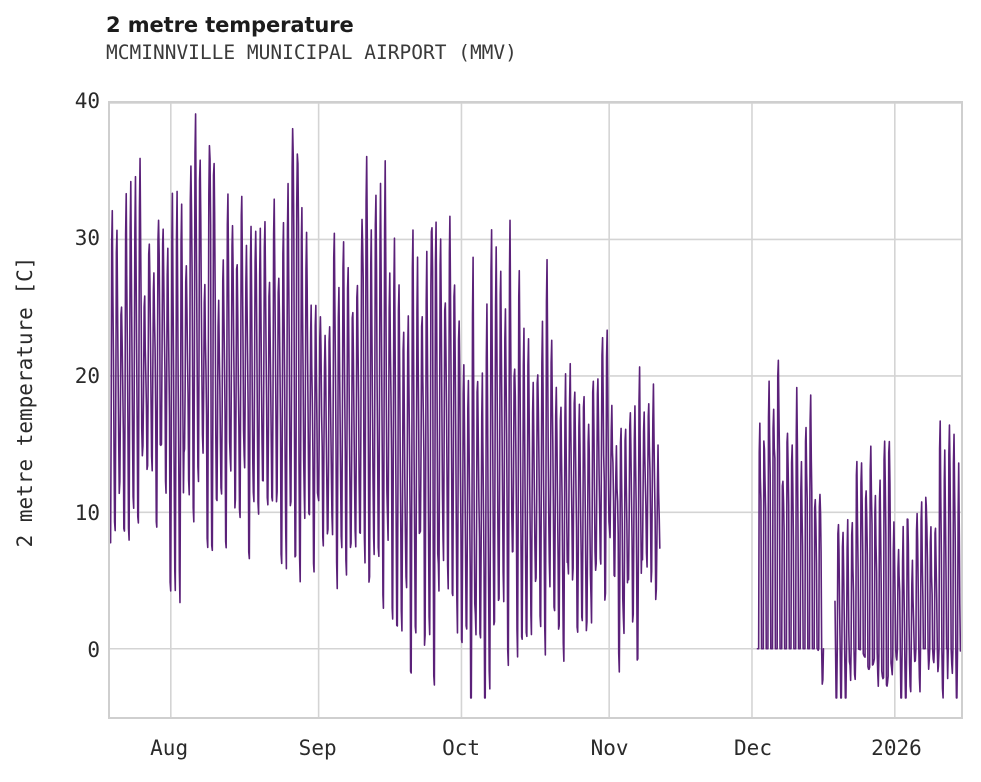 This screenshot has height=782, width=981. What do you see at coordinates (317, 748) in the screenshot?
I see `x-tick-label: Sep` at bounding box center [317, 748].